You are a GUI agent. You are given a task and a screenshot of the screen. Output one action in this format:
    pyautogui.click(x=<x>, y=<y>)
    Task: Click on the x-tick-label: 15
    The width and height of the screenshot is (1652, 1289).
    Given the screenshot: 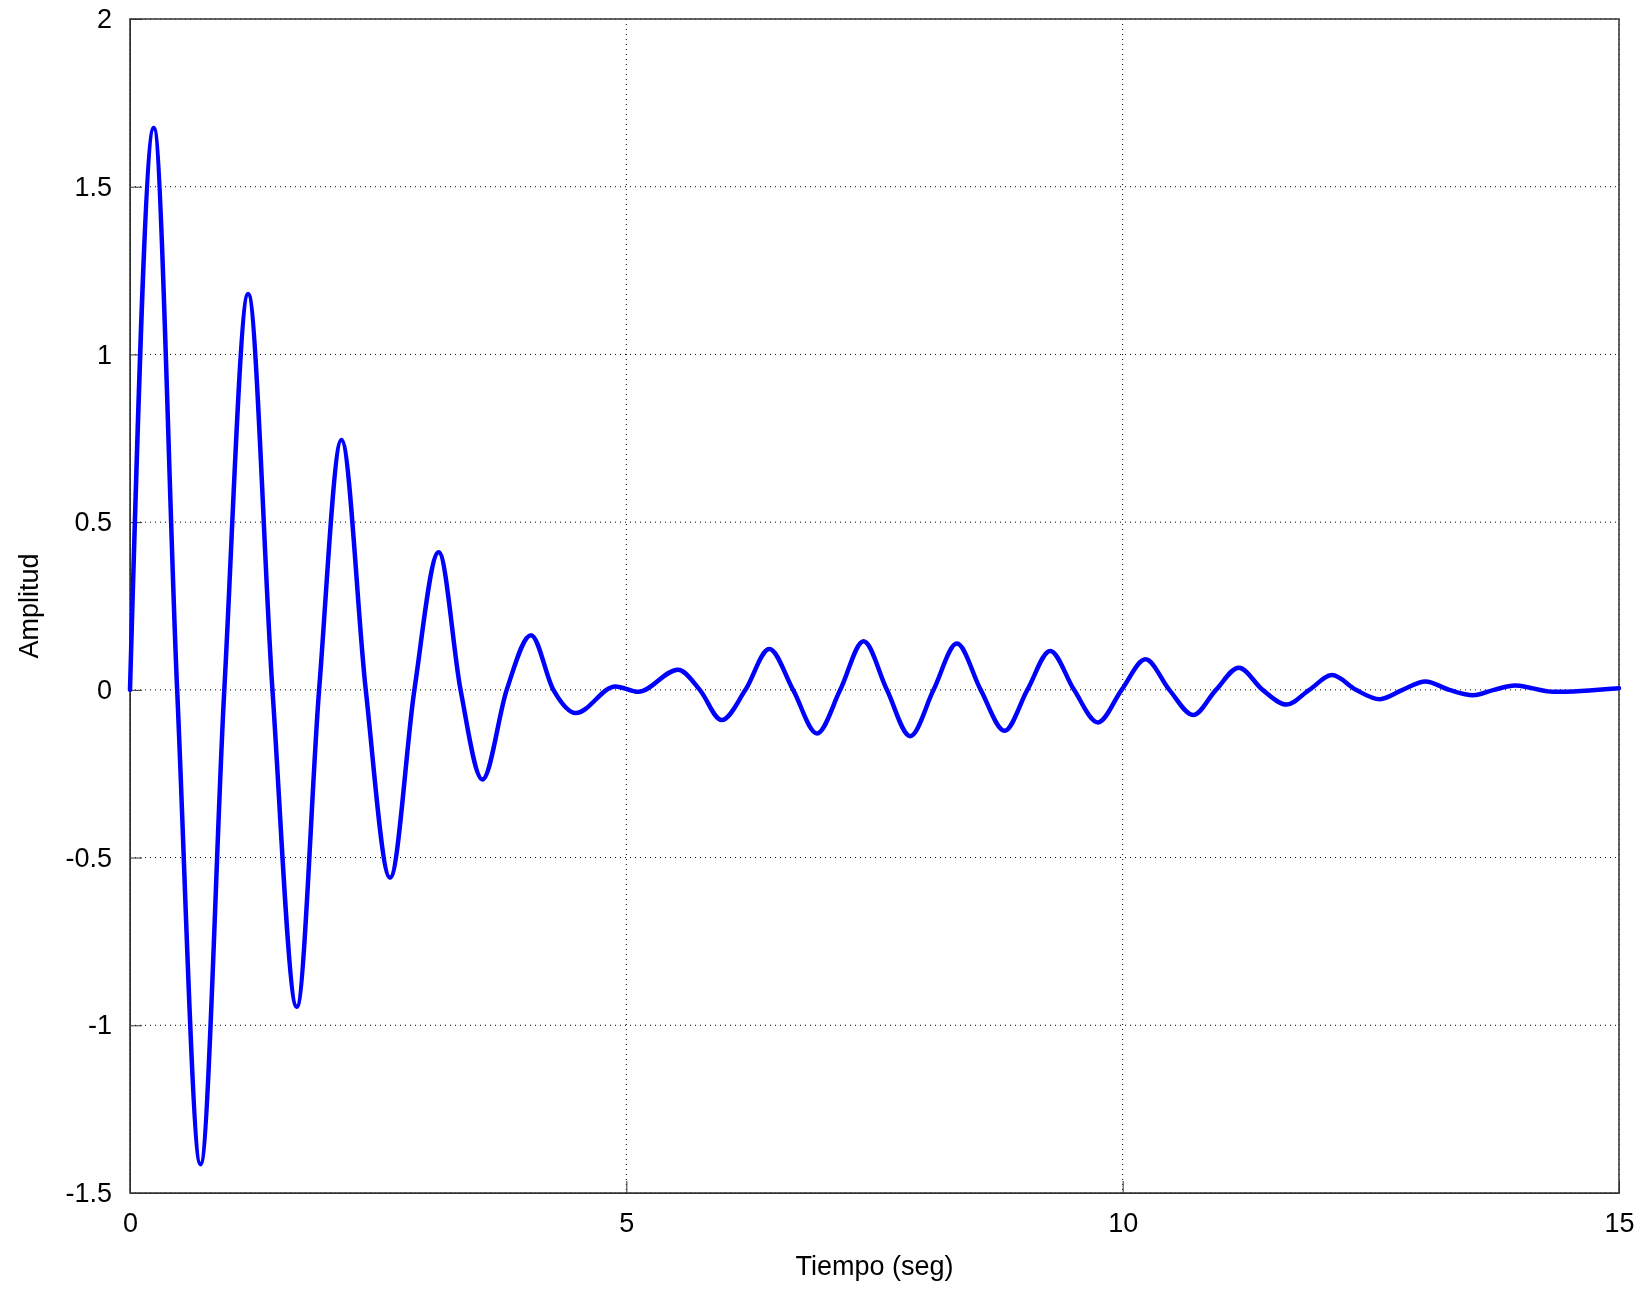 What is the action you would take?
    pyautogui.click(x=1619, y=1223)
    